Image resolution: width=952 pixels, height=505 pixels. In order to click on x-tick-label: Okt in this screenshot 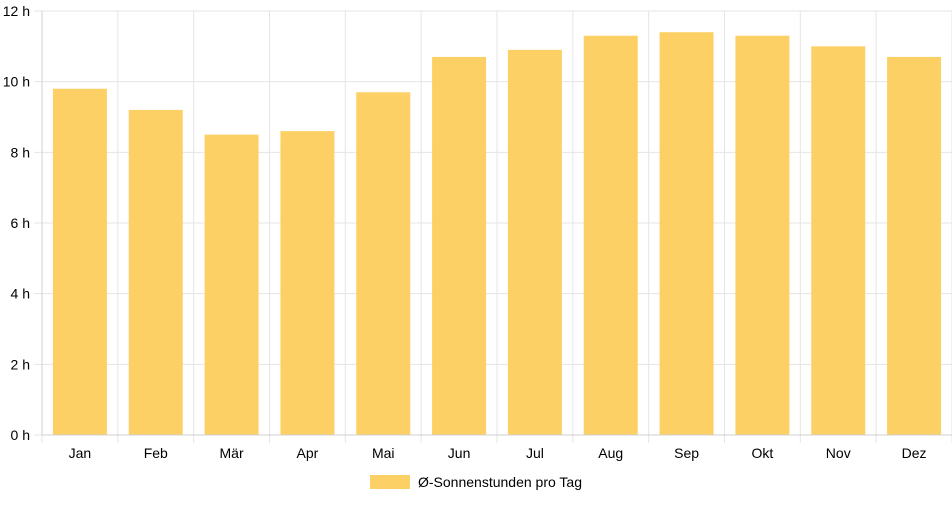, I will do `click(763, 453)`.